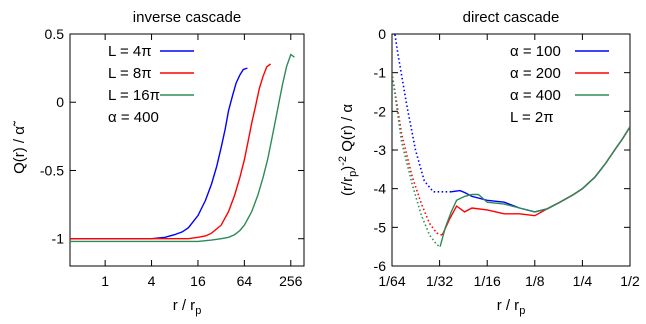 The image size is (646, 324). Describe the element at coordinates (133, 117) in the screenshot. I see `legend-annotation: α = 400` at that location.